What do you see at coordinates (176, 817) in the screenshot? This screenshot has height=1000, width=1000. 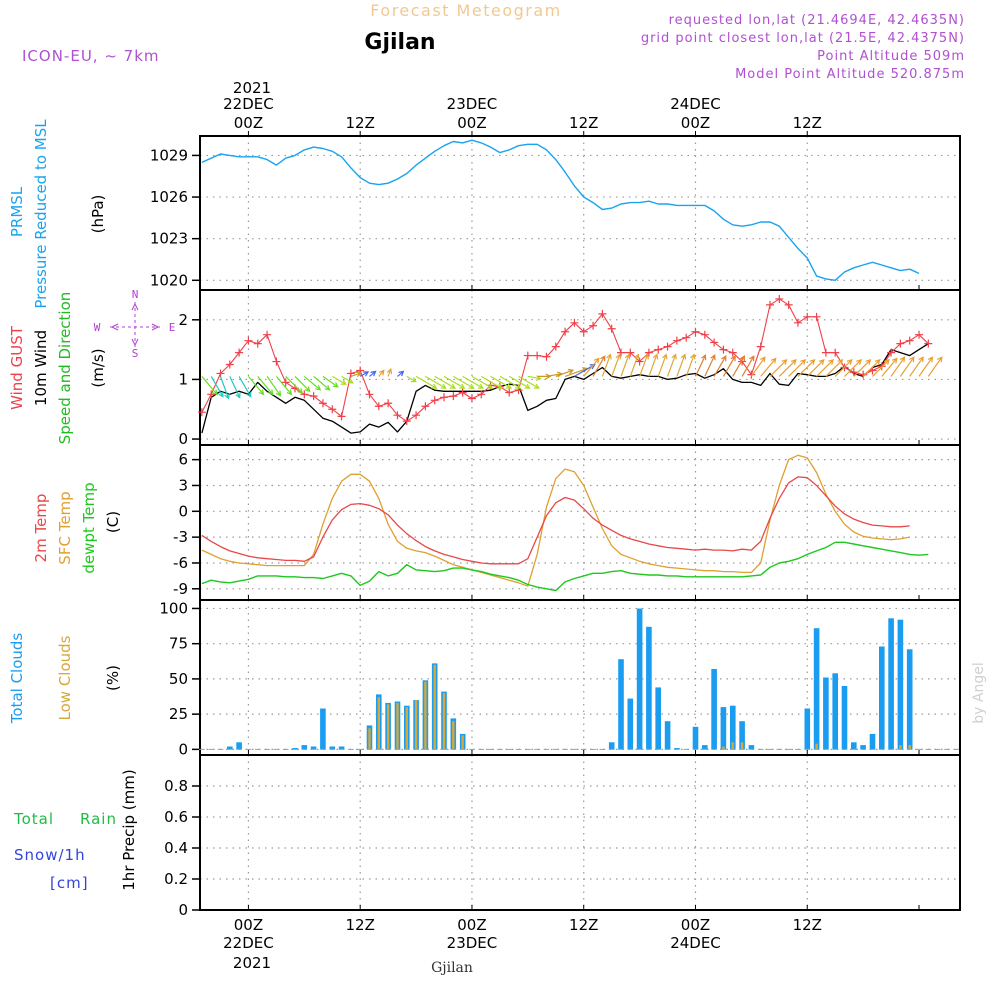 I see `y-tick-label: 0.6` at bounding box center [176, 817].